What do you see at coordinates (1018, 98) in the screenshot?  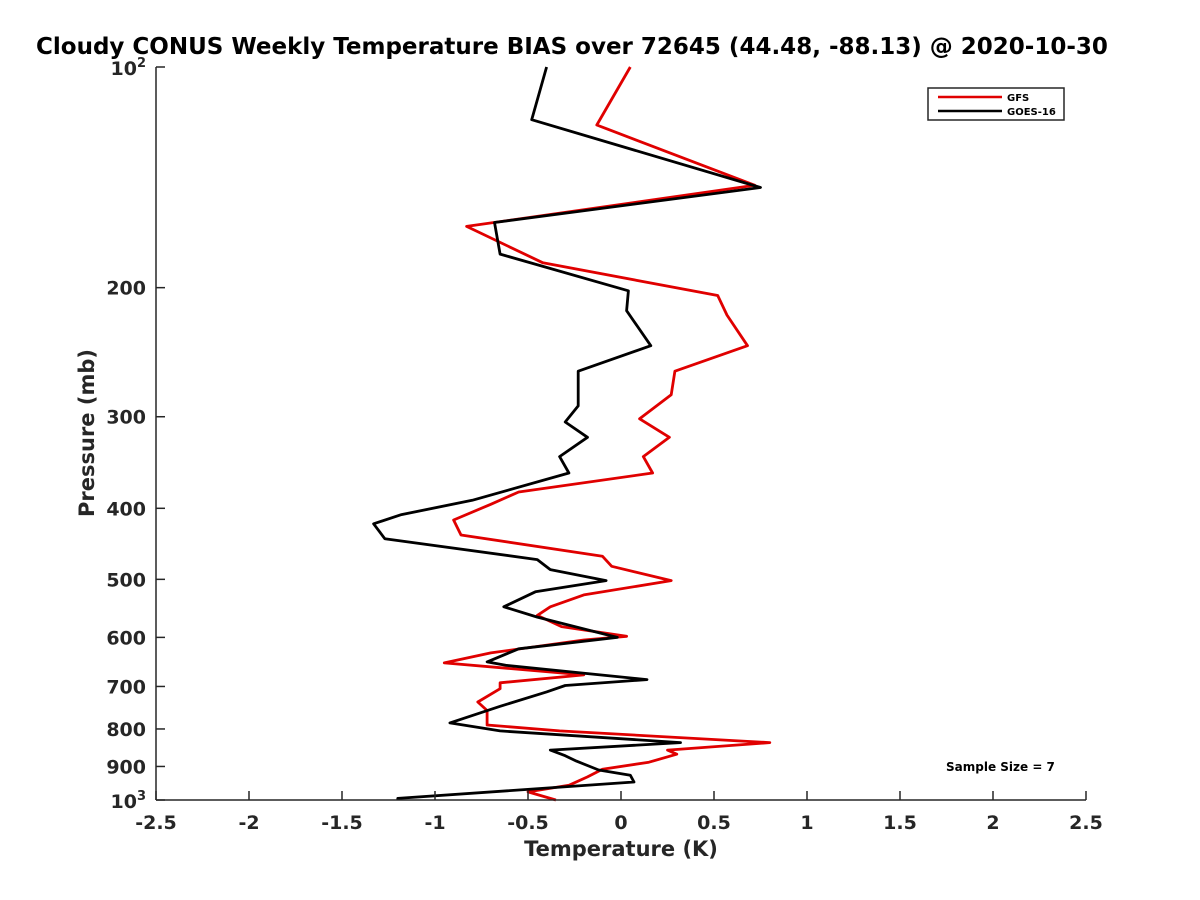 I see `legend-label-gfs: GFS` at bounding box center [1018, 98].